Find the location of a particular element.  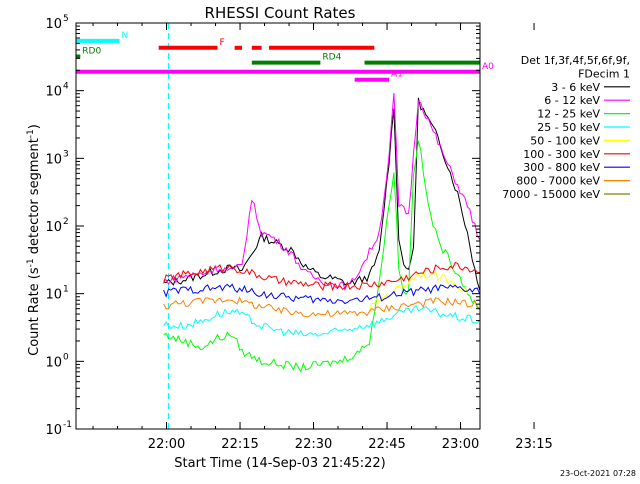

state-bar-label-a0: A0 is located at coordinates (488, 67).